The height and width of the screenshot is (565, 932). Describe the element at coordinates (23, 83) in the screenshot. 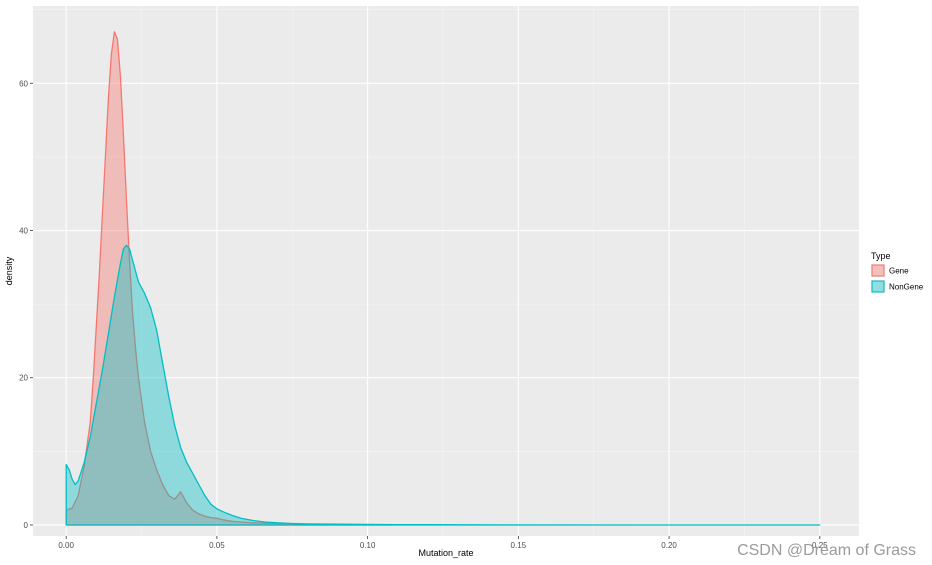

I see `y-tick-label: 60` at that location.